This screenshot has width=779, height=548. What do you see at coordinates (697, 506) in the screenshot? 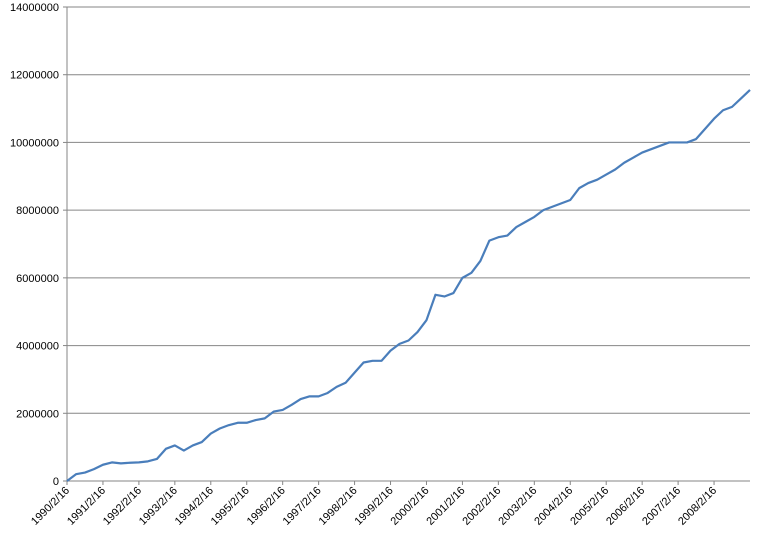
I see `x-tick-label: 2008/2/16` at bounding box center [697, 506].